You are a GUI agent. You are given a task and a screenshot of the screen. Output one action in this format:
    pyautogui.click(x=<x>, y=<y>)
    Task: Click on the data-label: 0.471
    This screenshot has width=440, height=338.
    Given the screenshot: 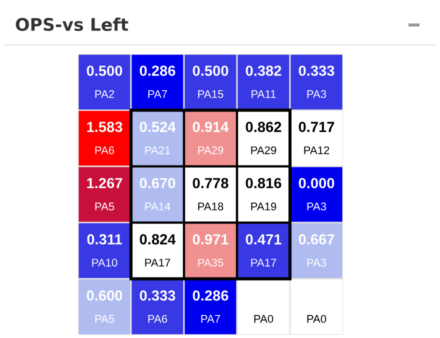 What is the action you would take?
    pyautogui.click(x=264, y=239)
    